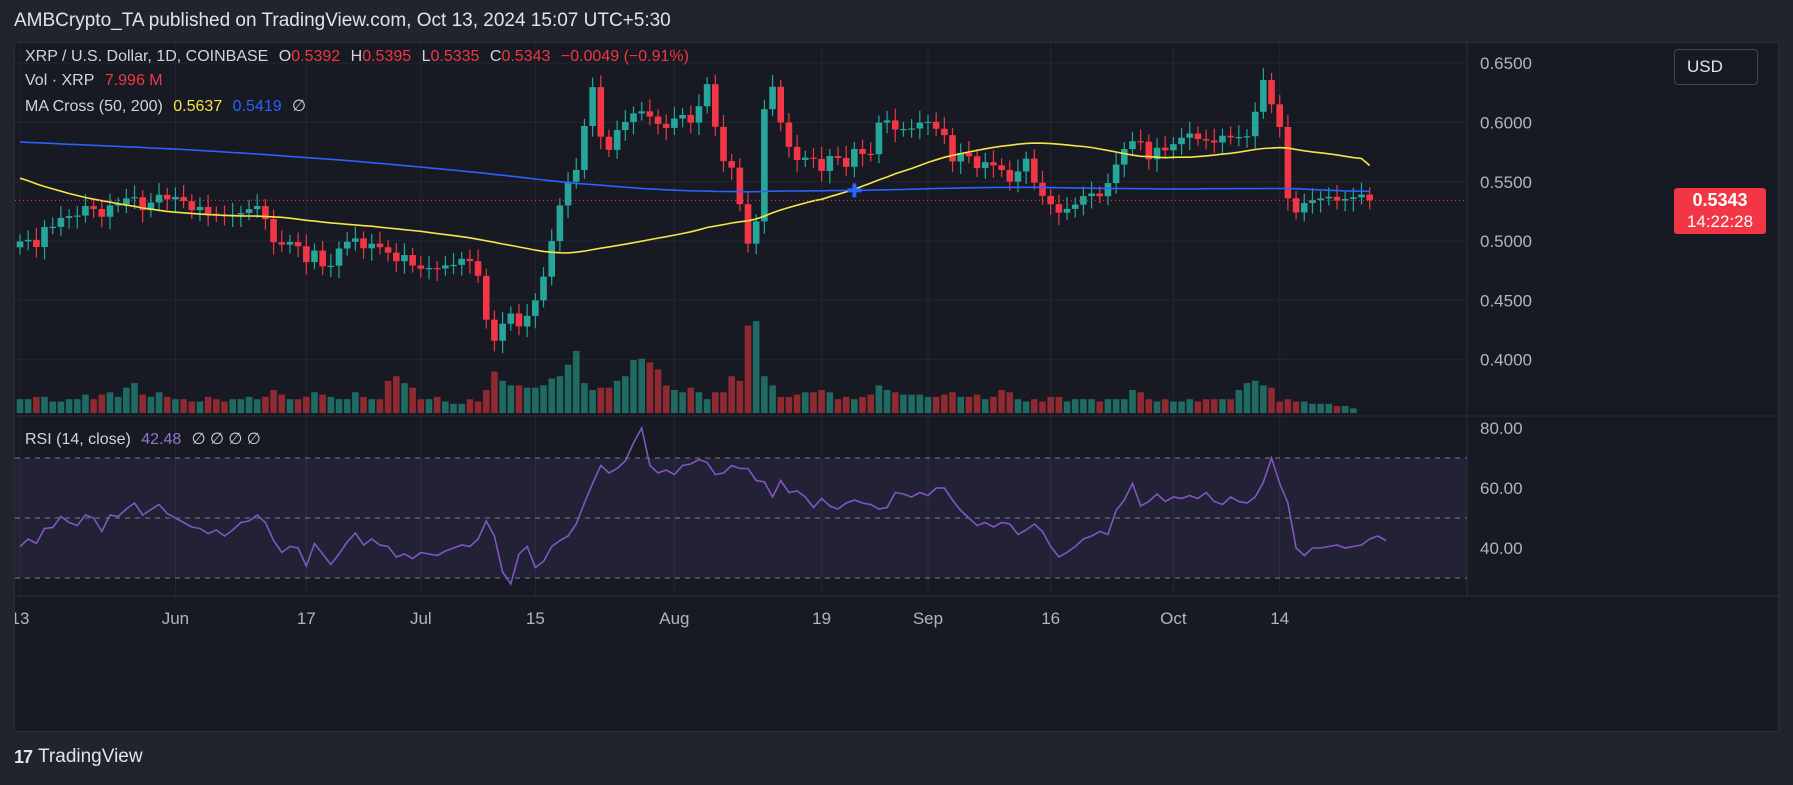 The height and width of the screenshot is (785, 1793). I want to click on tradingview-brand: 17 TradingView, so click(78, 757).